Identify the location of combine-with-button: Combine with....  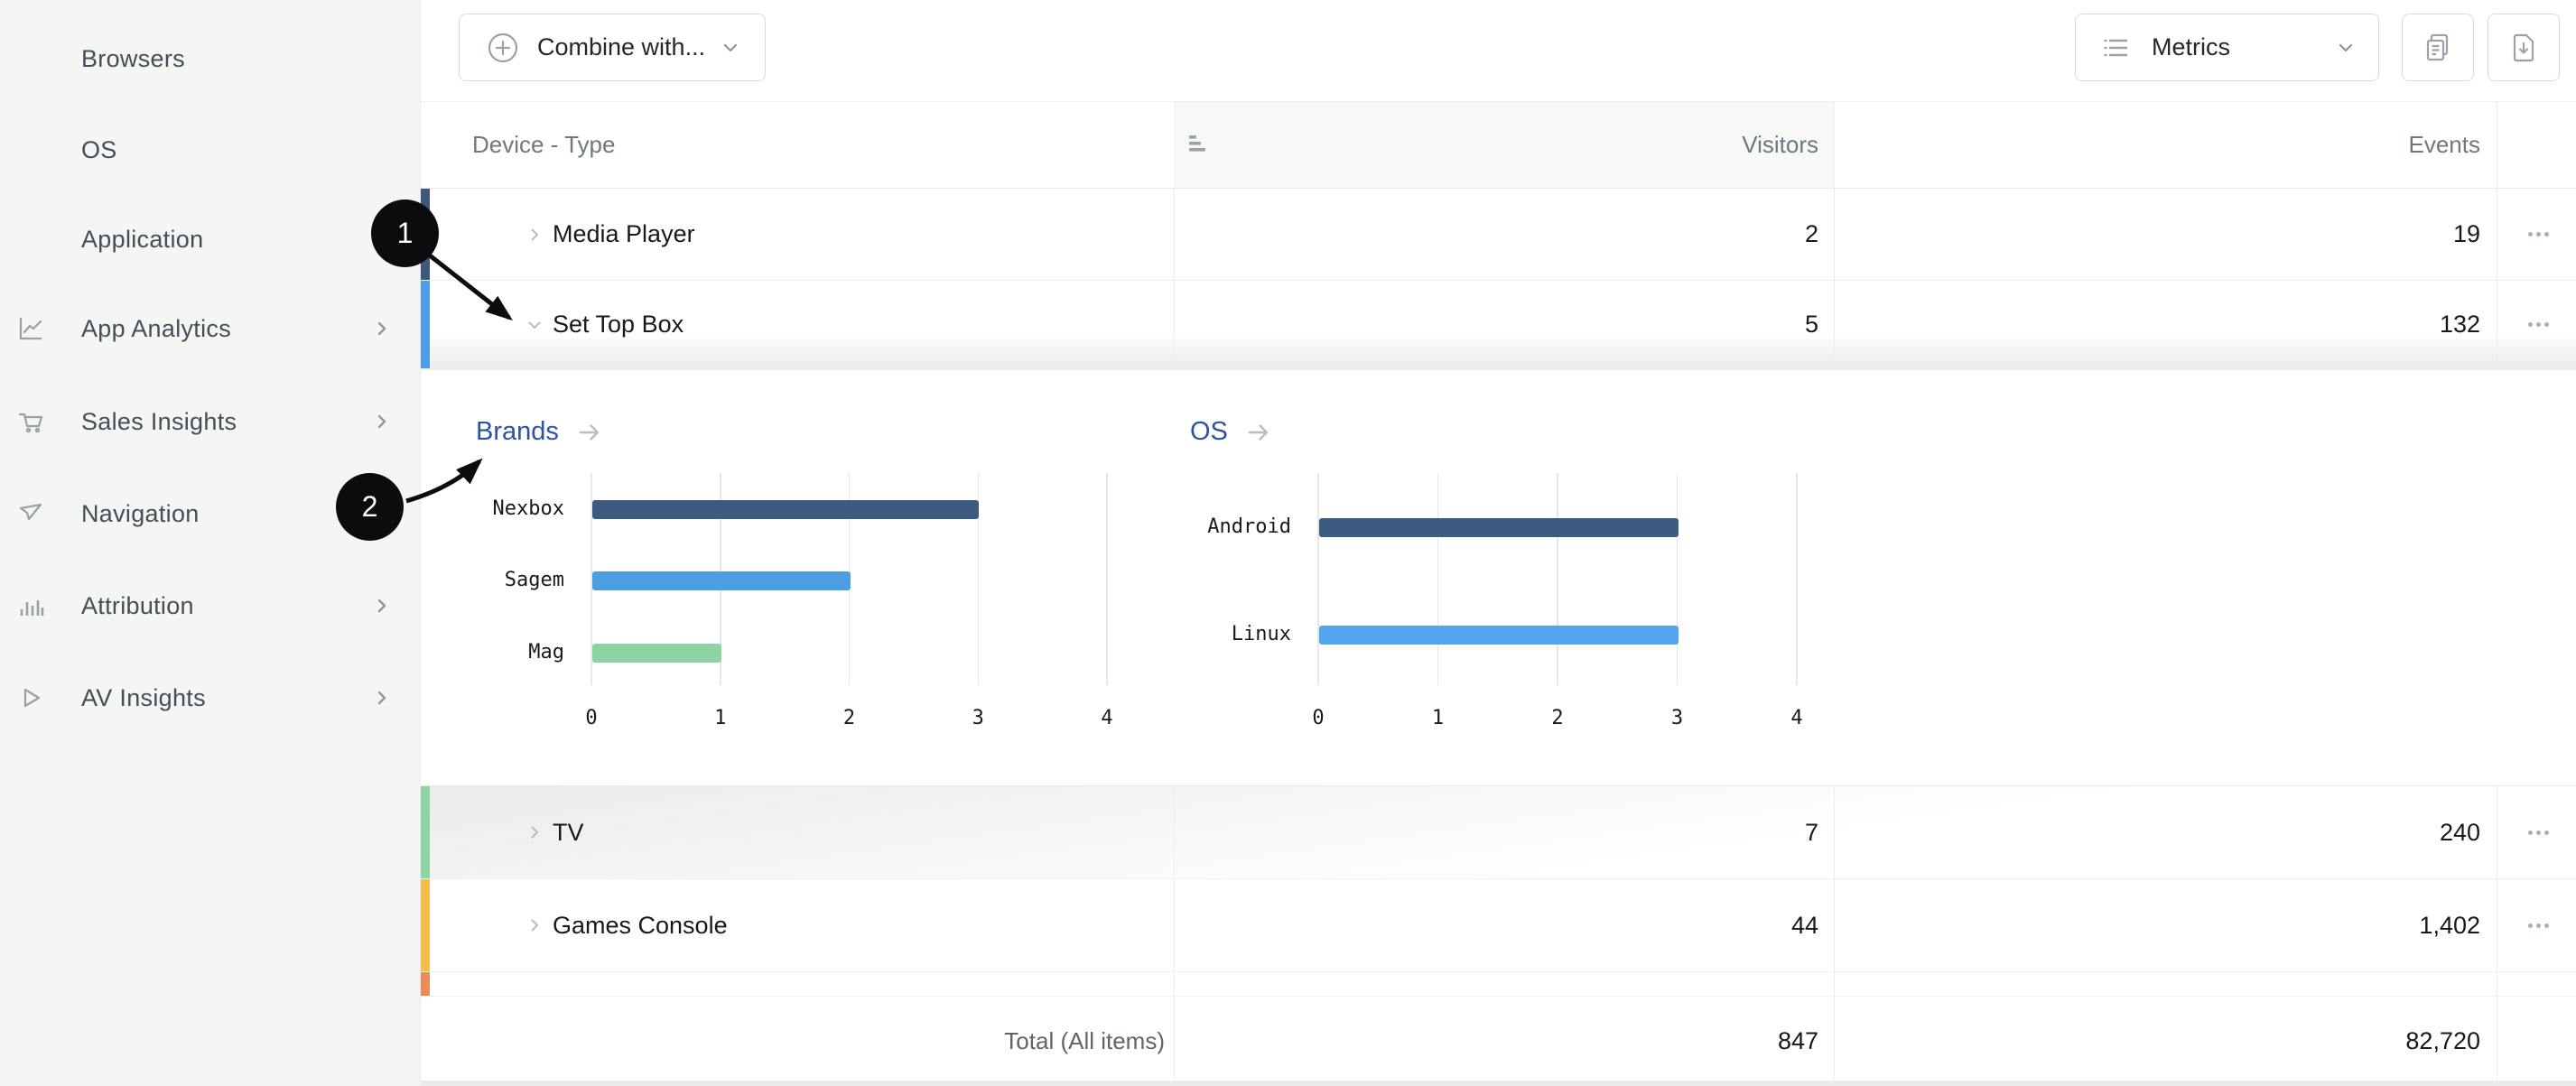
(612, 47).